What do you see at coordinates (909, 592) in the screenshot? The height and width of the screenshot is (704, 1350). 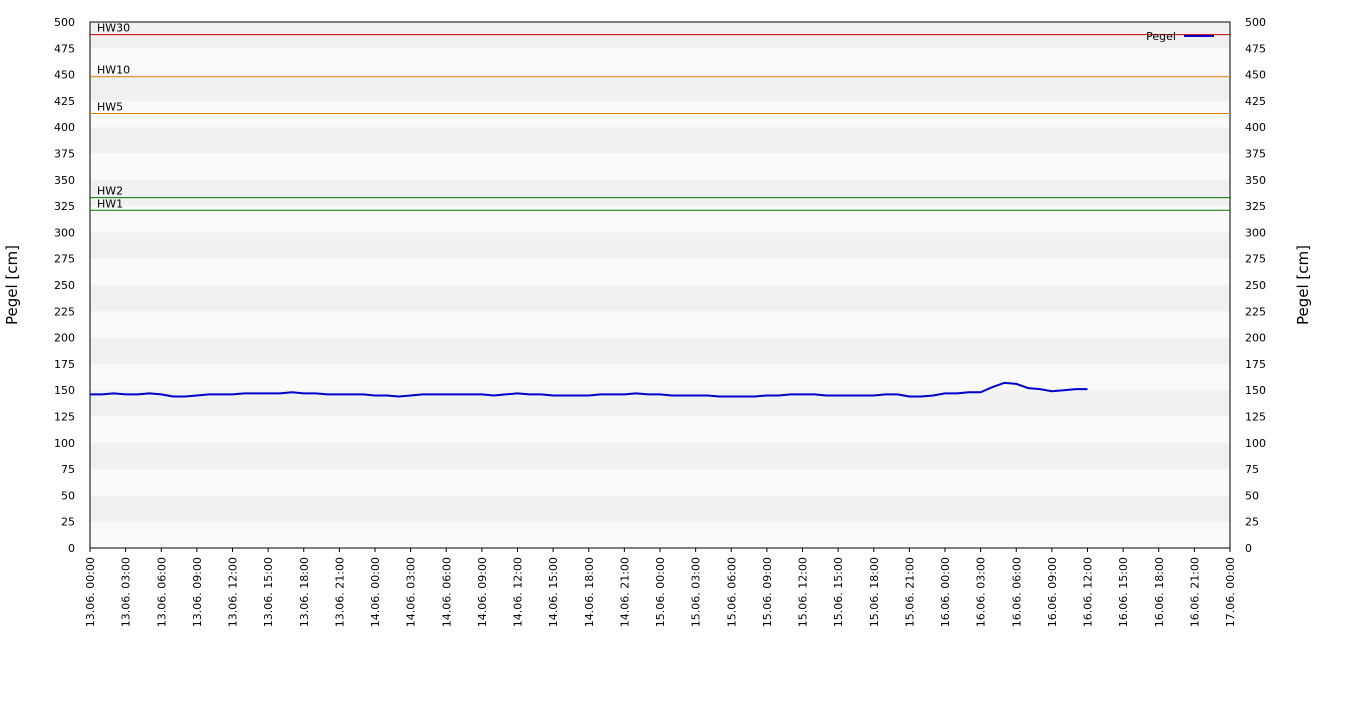 I see `x-tick-label: 15.06. 21:00` at bounding box center [909, 592].